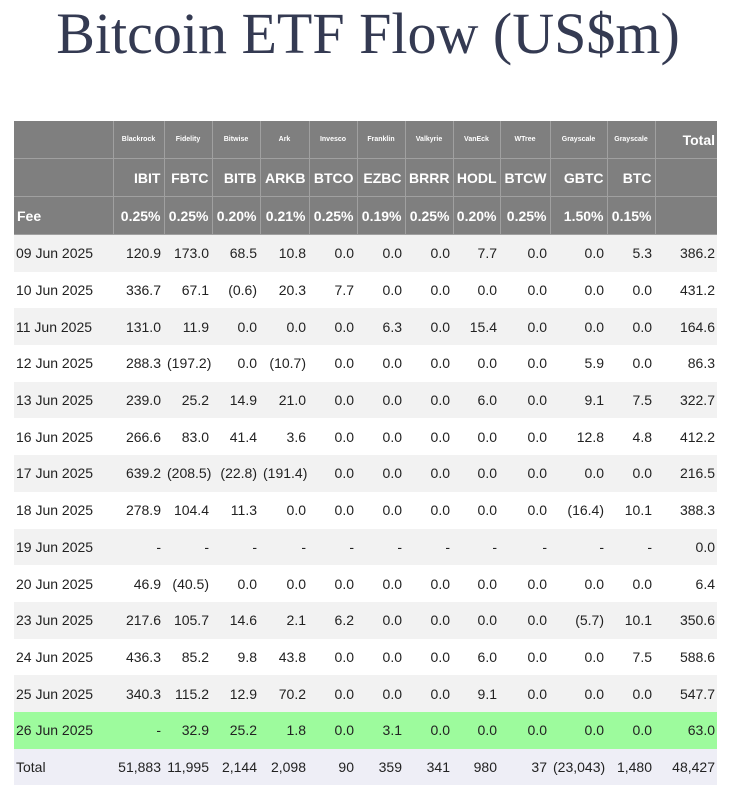 This screenshot has width=736, height=785. Describe the element at coordinates (236, 693) in the screenshot. I see `flow-value: 12.9` at that location.